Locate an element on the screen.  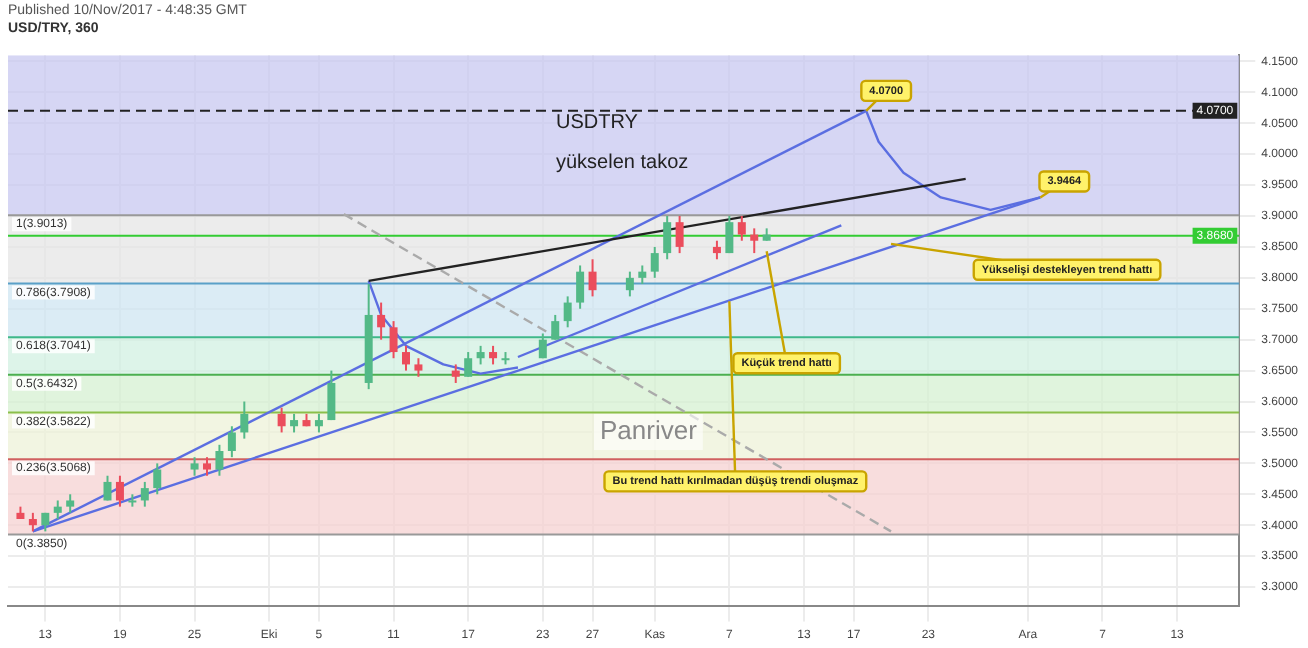
annotation: yükselen takoz is located at coordinates (622, 162).